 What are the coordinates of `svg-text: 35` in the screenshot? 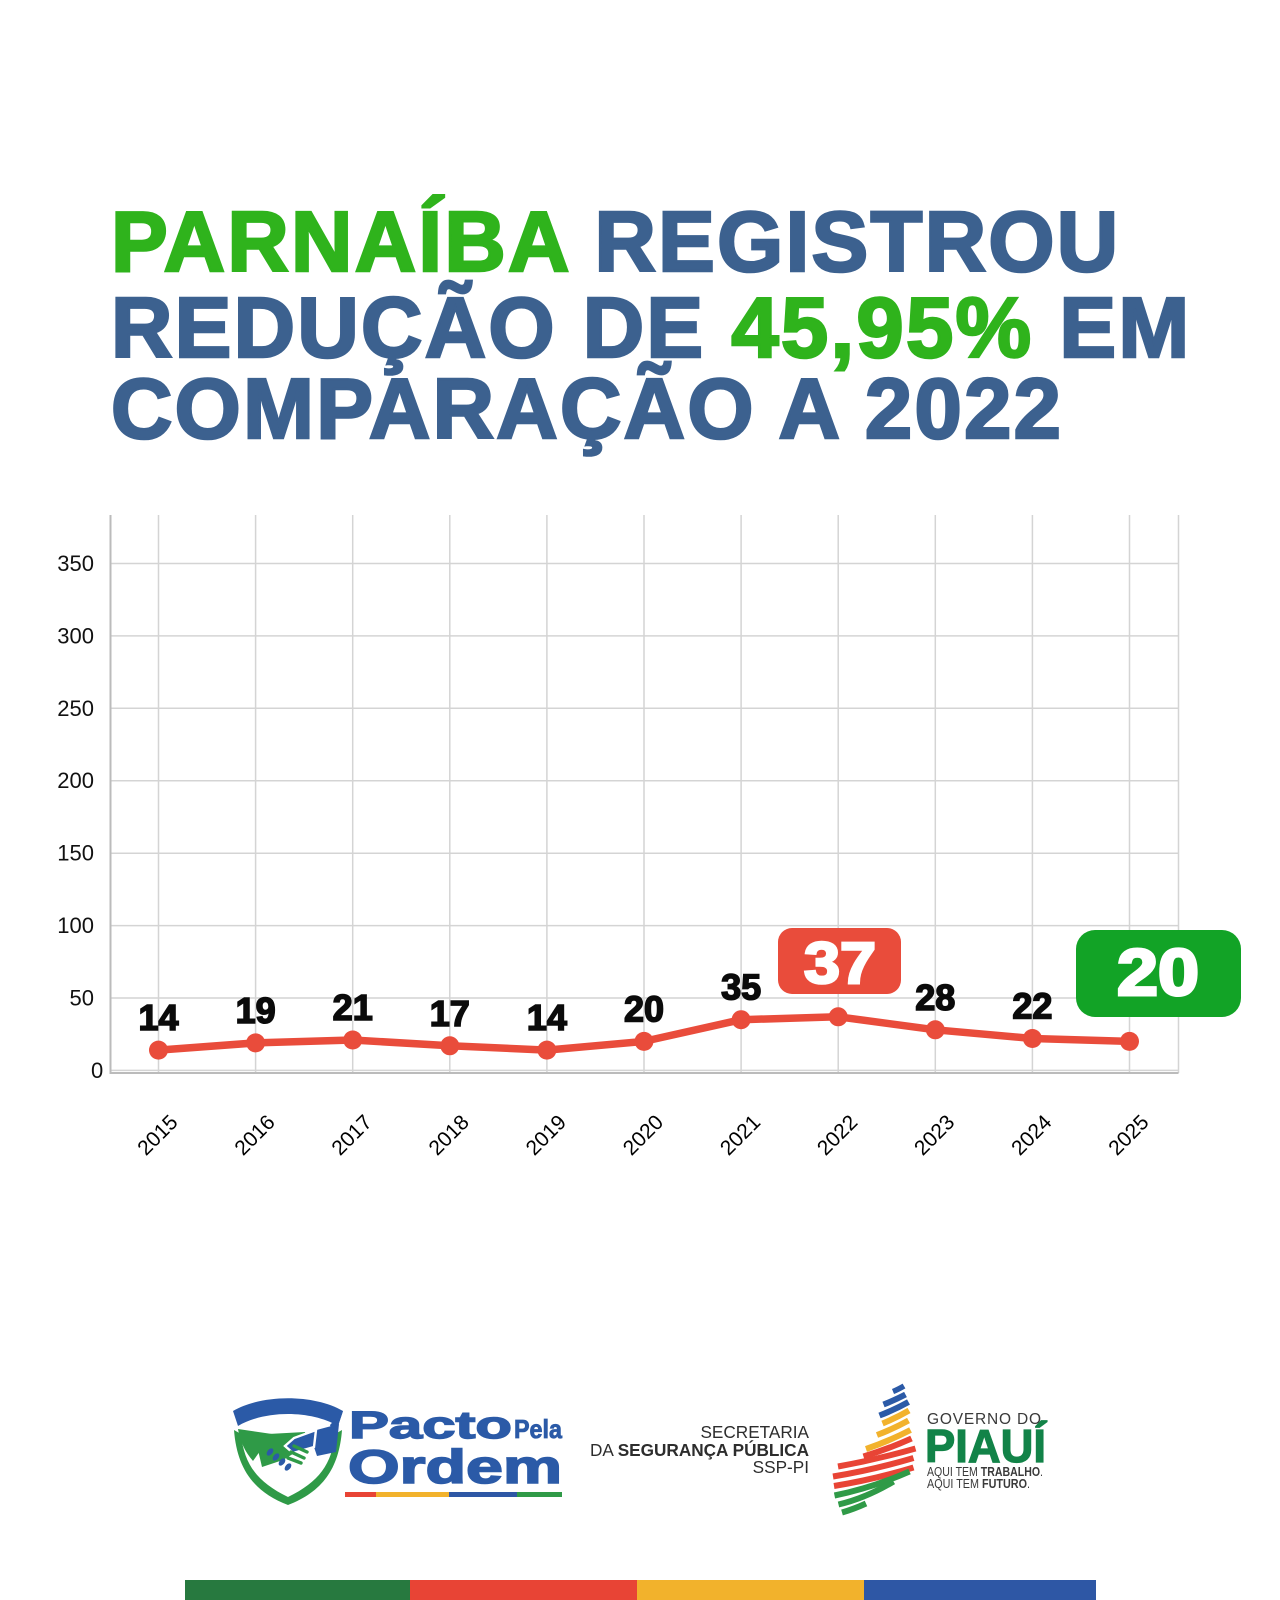 It's located at (741, 987).